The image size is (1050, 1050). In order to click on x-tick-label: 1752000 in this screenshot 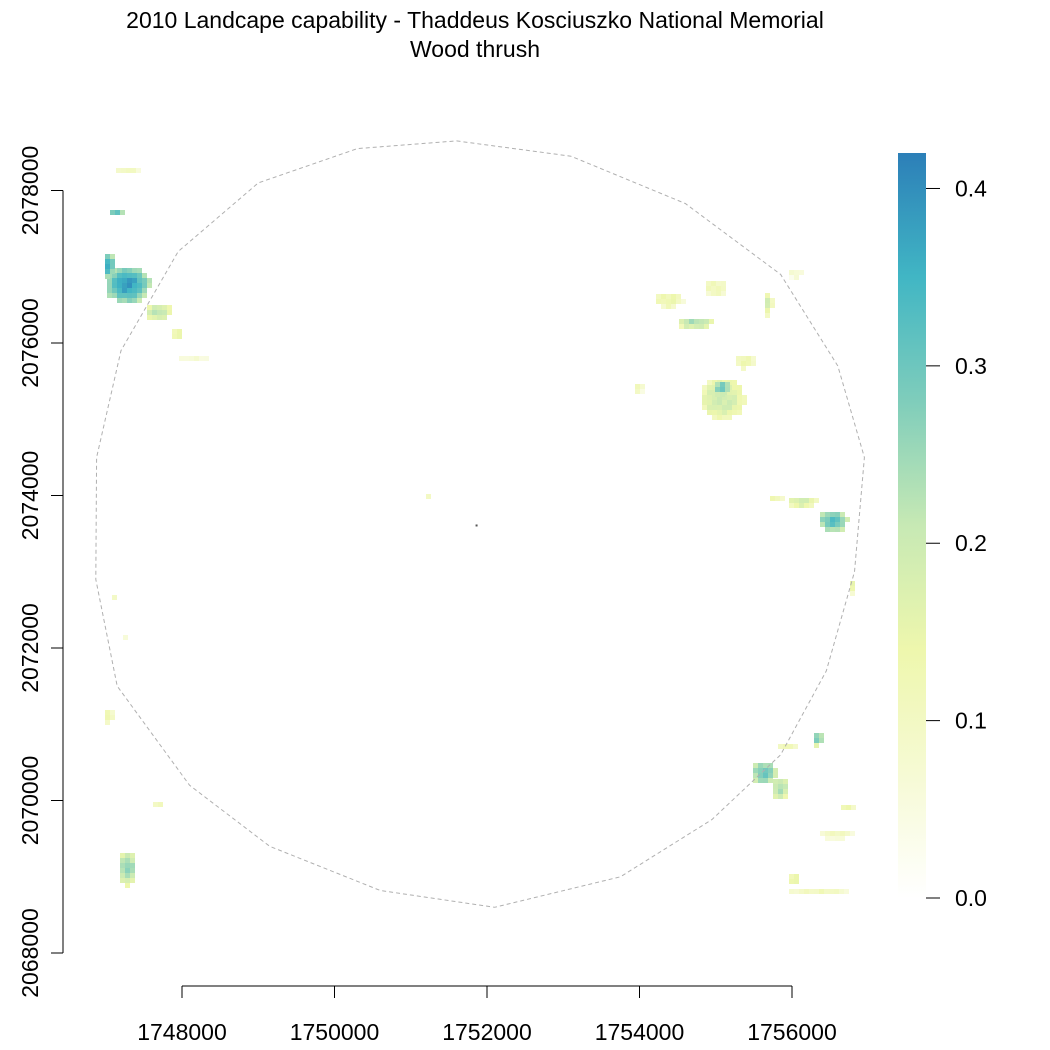, I will do `click(487, 1032)`.